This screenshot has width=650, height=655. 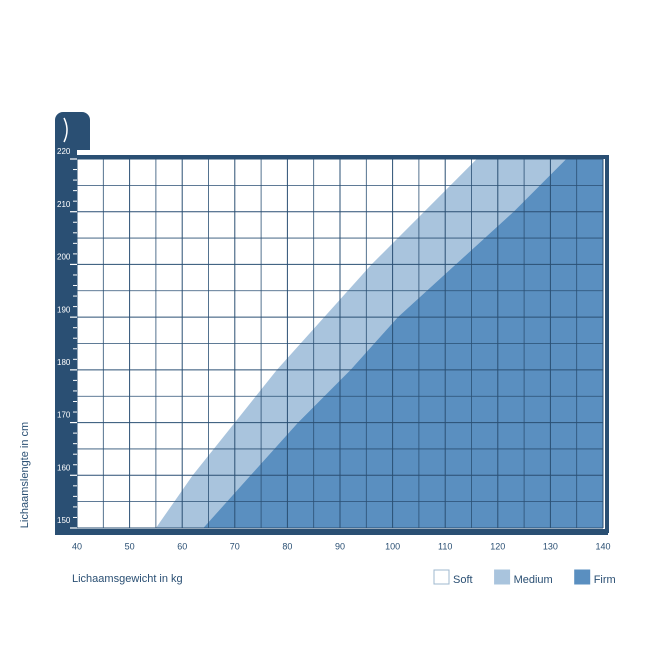 I want to click on x-tick-label: 110, so click(x=445, y=546).